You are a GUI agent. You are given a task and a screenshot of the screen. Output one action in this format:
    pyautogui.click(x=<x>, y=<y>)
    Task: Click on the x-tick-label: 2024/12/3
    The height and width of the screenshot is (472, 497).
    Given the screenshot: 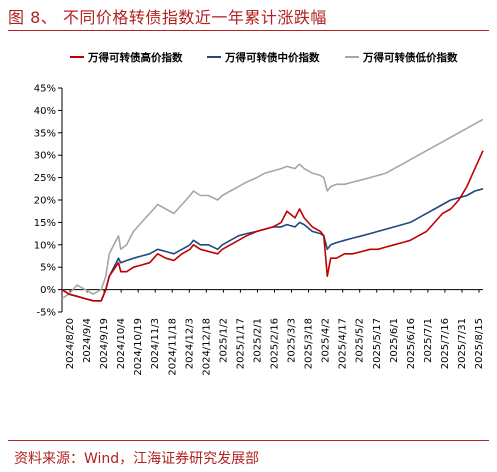 What is the action you would take?
    pyautogui.click(x=189, y=343)
    